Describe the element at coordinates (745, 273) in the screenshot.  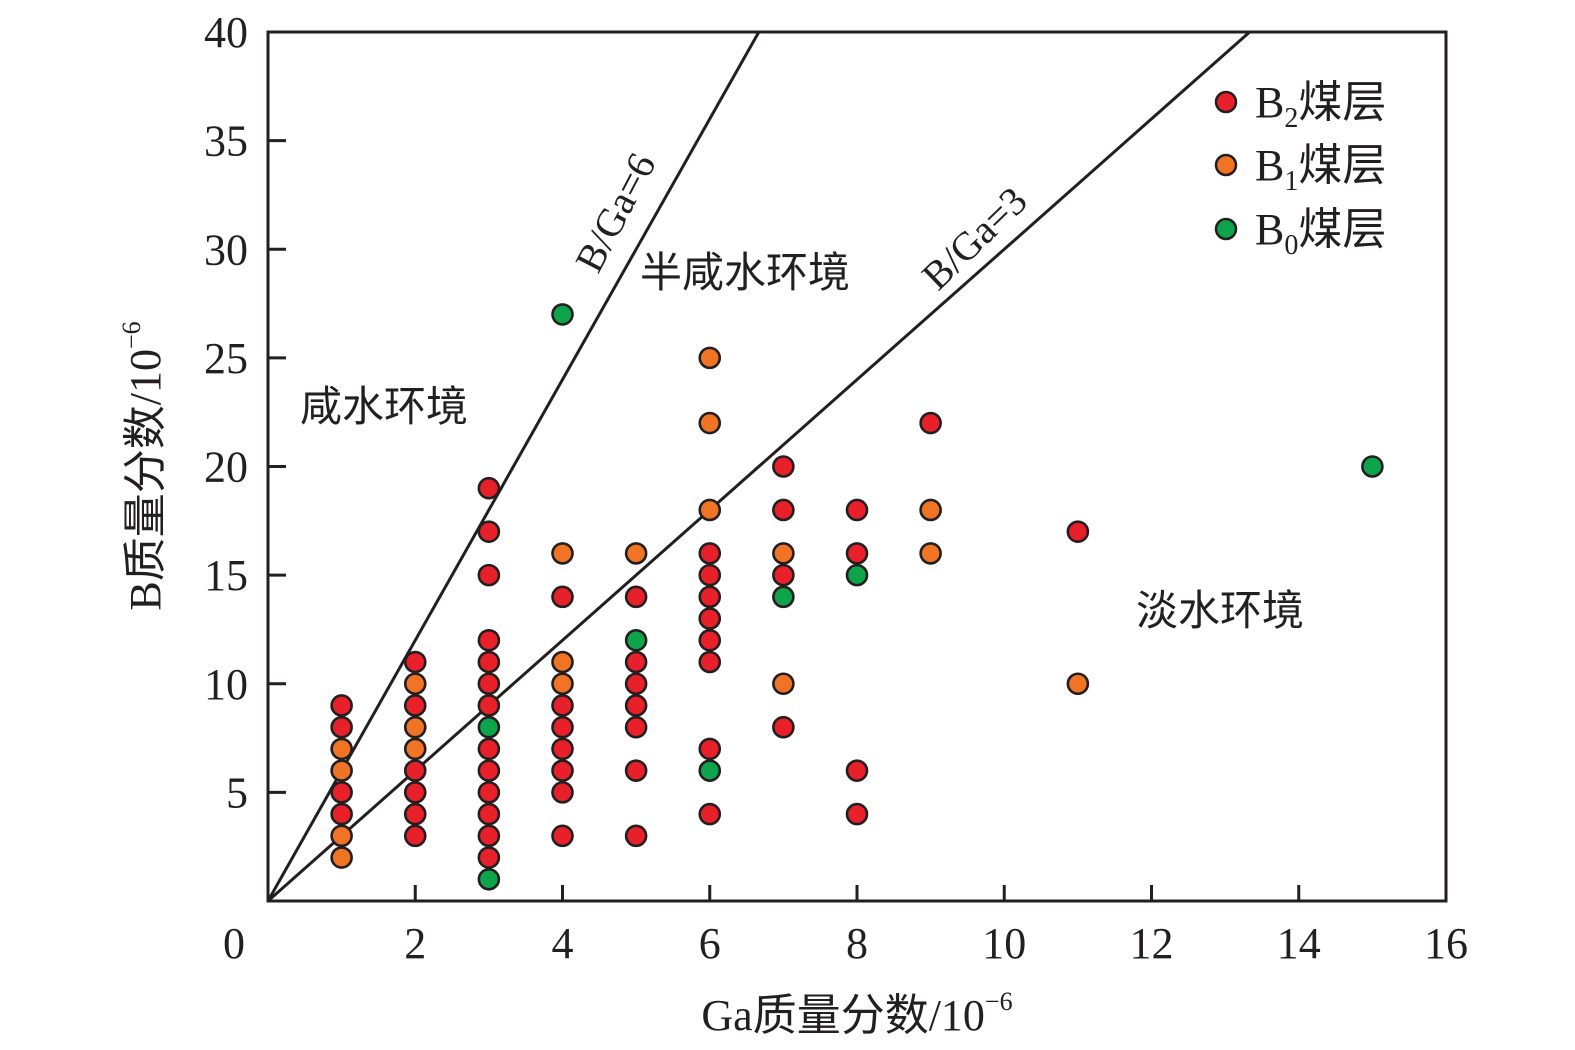
I see `annotation-brackish: 半咸水环境` at that location.